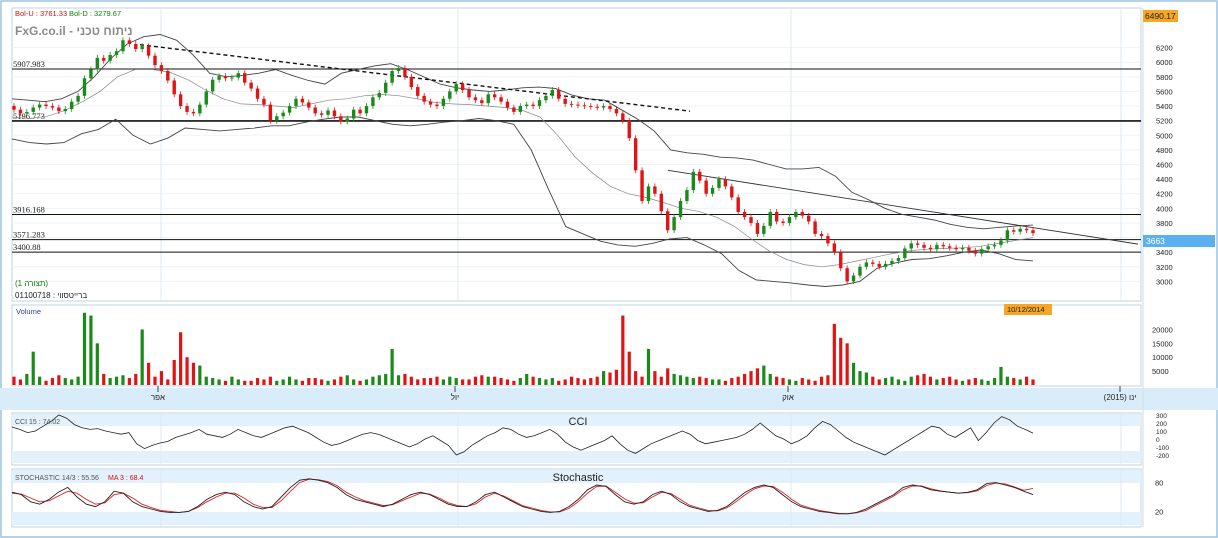  What do you see at coordinates (1164, 62) in the screenshot?
I see `price-tick-label: 6000` at bounding box center [1164, 62].